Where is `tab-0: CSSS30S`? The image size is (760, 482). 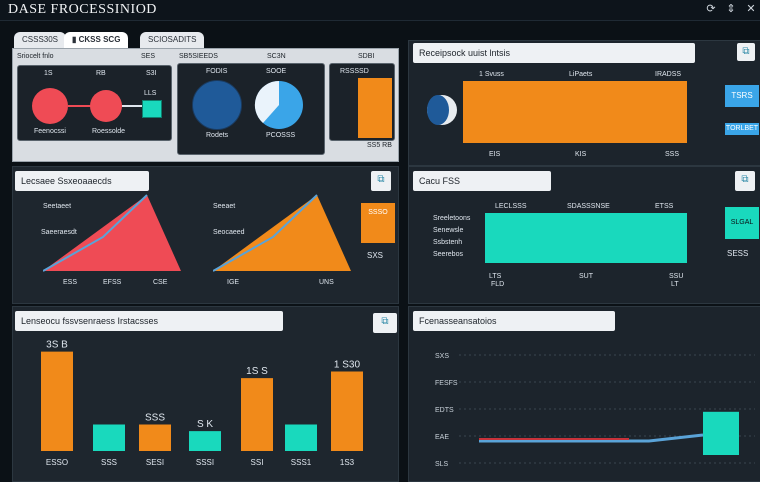 tab-0: CSSS30S is located at coordinates (40, 40).